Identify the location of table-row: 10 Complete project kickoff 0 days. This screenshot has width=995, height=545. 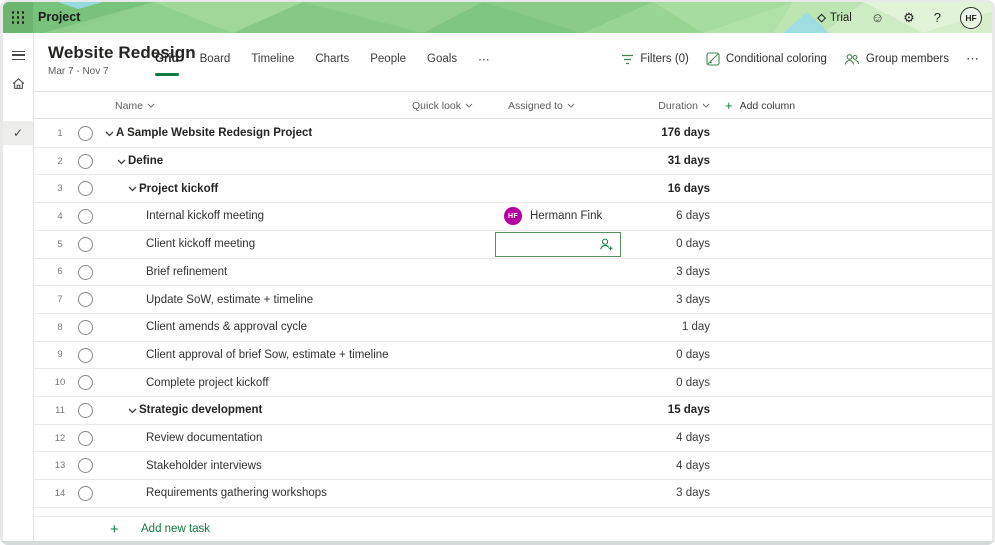
(513, 383).